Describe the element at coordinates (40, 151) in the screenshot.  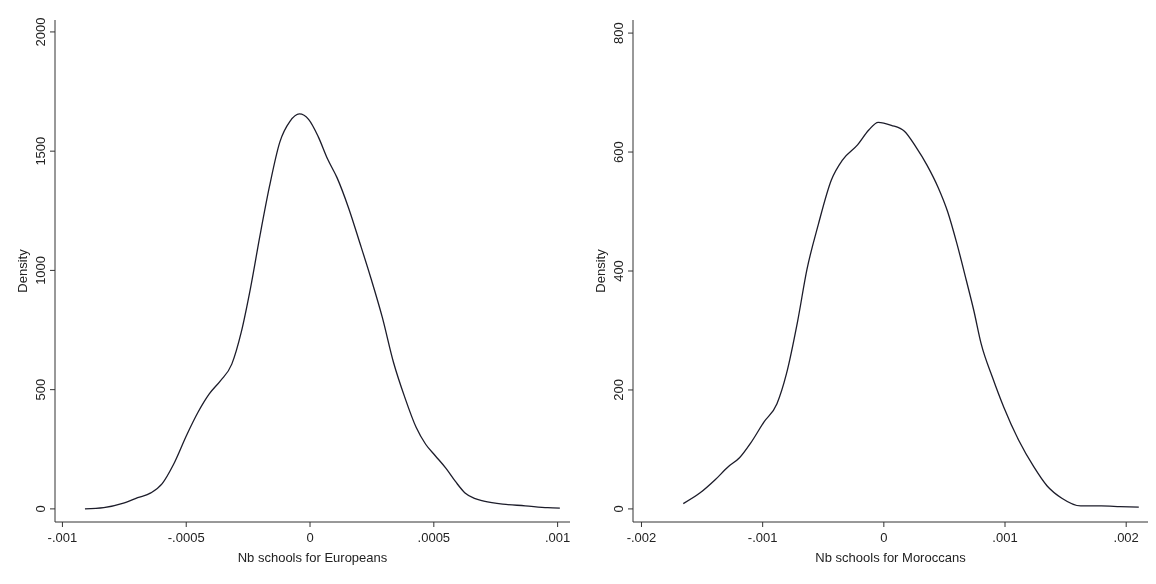
I see `y-tick-label: 1500` at that location.